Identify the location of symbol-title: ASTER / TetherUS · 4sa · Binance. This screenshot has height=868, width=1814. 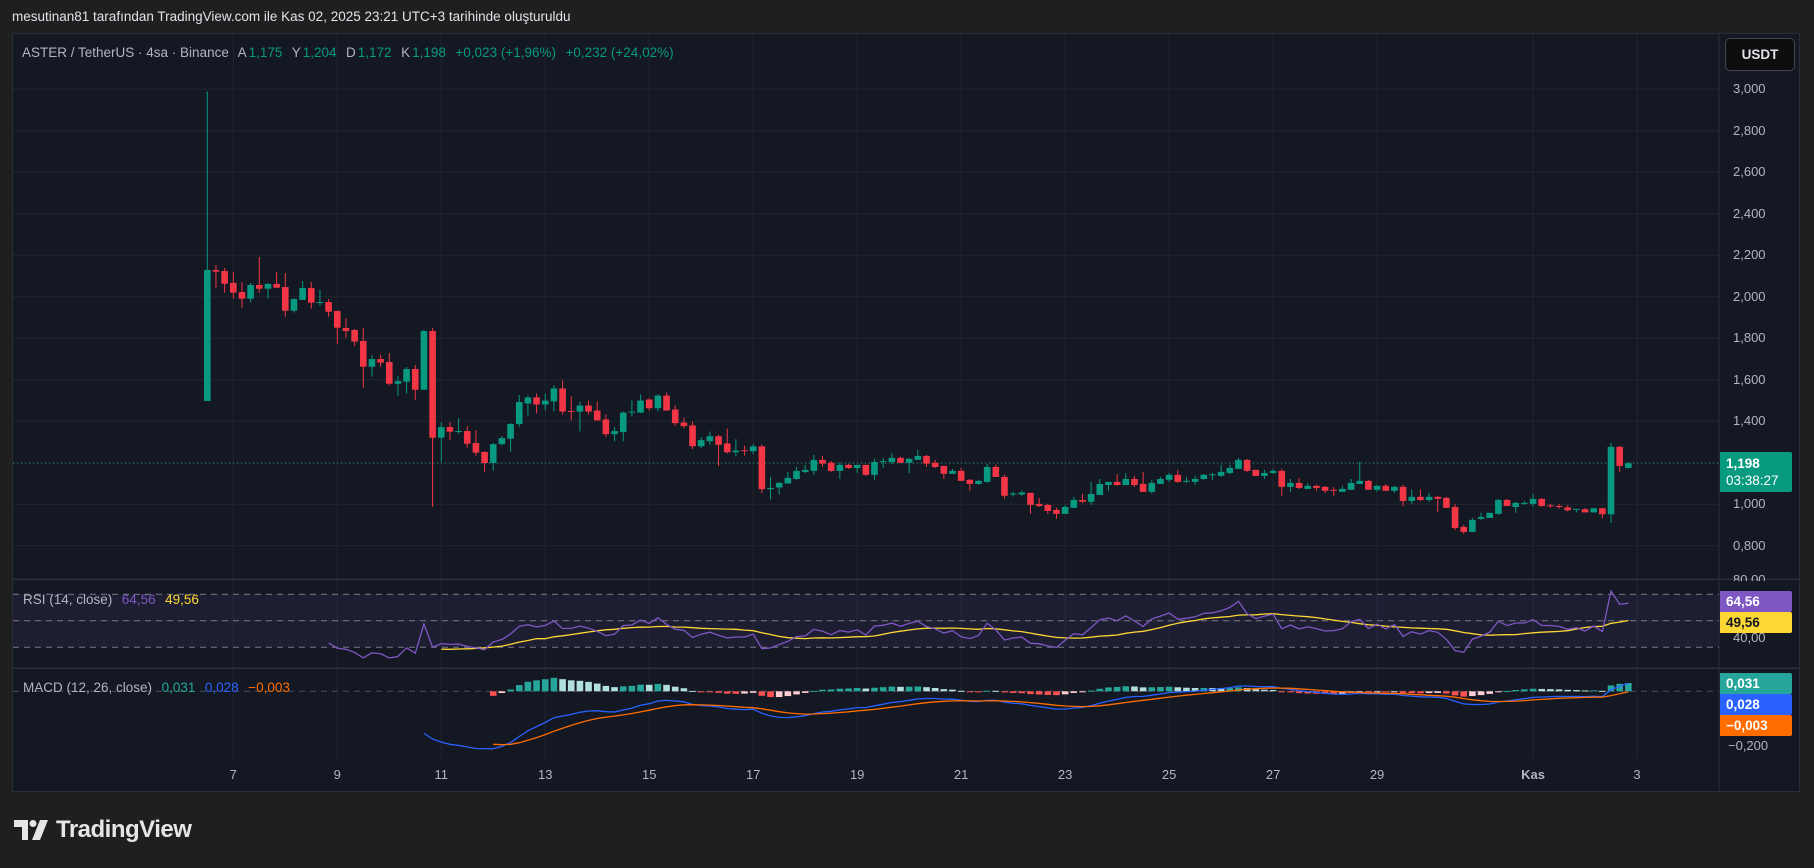
(125, 52).